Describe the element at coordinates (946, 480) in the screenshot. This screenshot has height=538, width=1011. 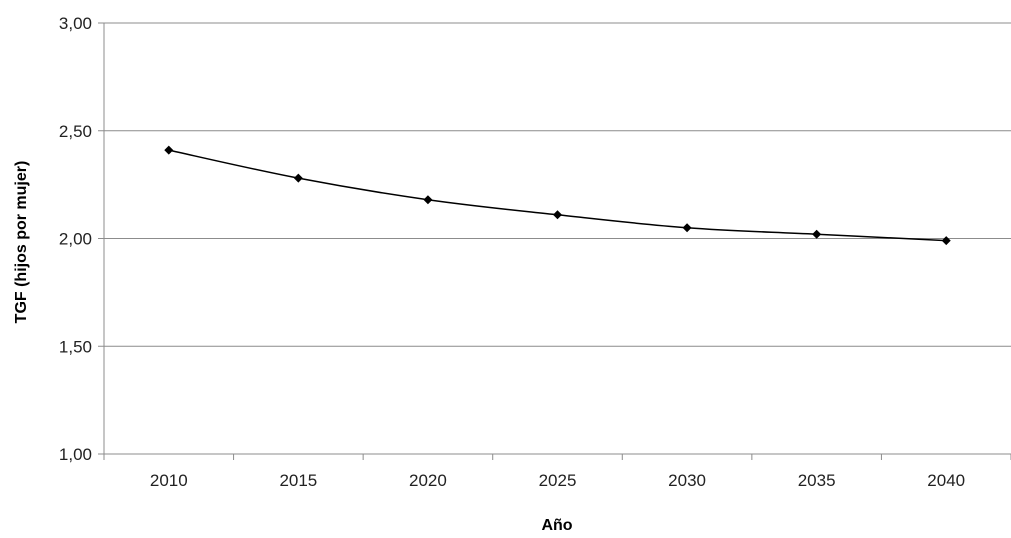
I see `x-tick-label: 2040` at that location.